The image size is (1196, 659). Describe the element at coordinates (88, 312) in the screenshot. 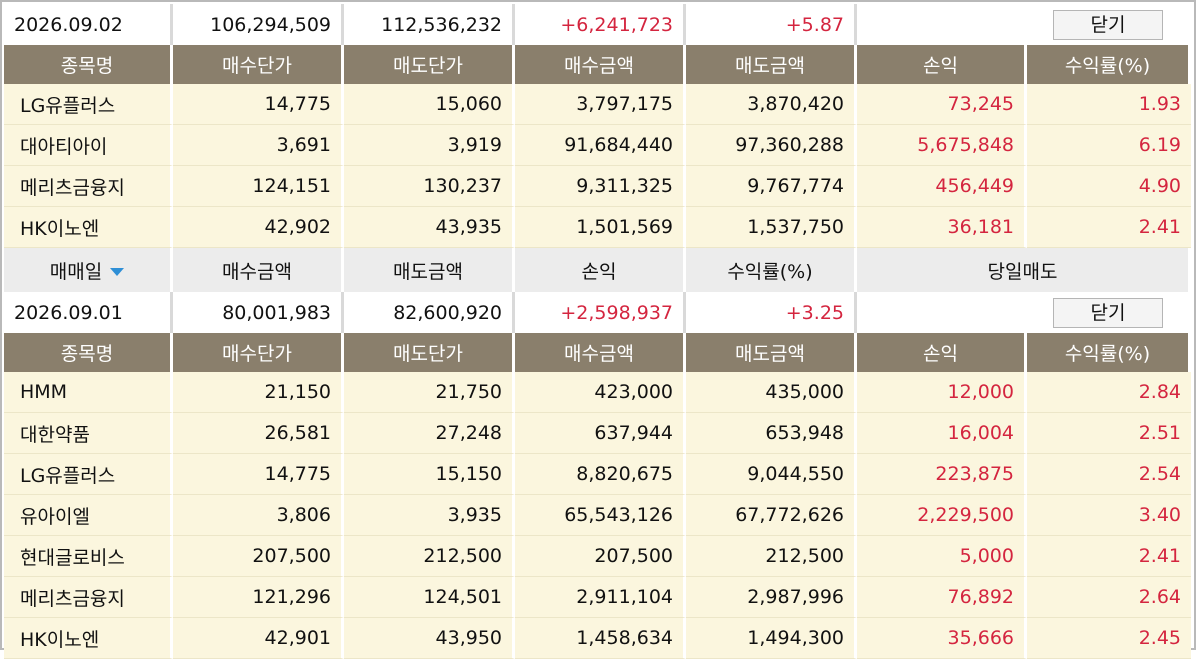

I see `summary-date: 2026.09.01` at that location.